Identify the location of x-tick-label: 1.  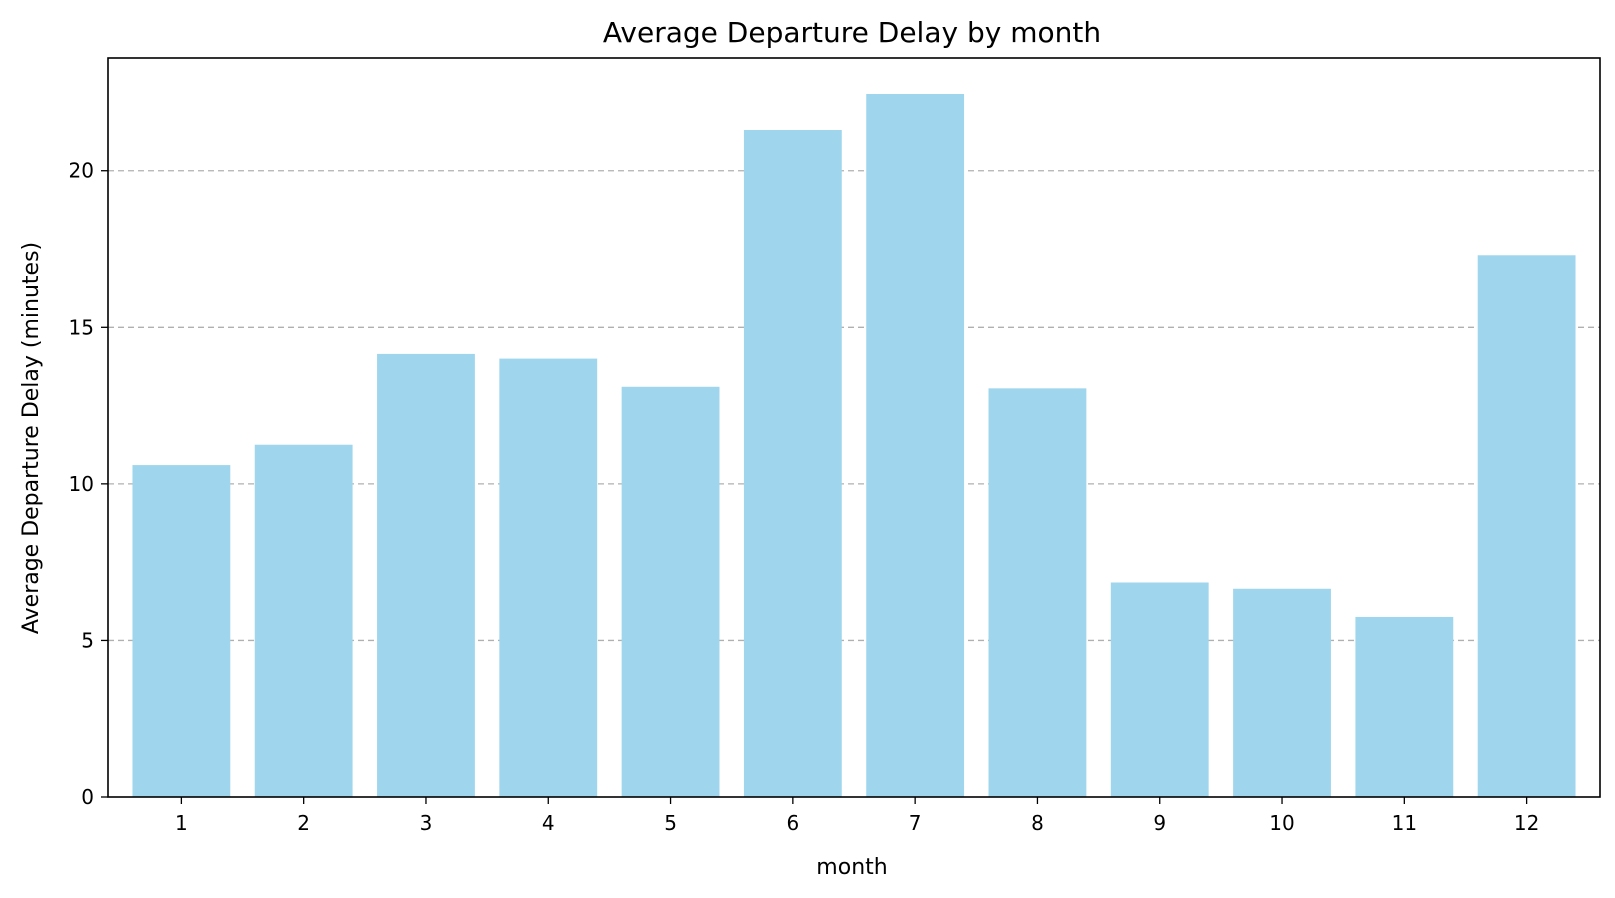
(181, 823).